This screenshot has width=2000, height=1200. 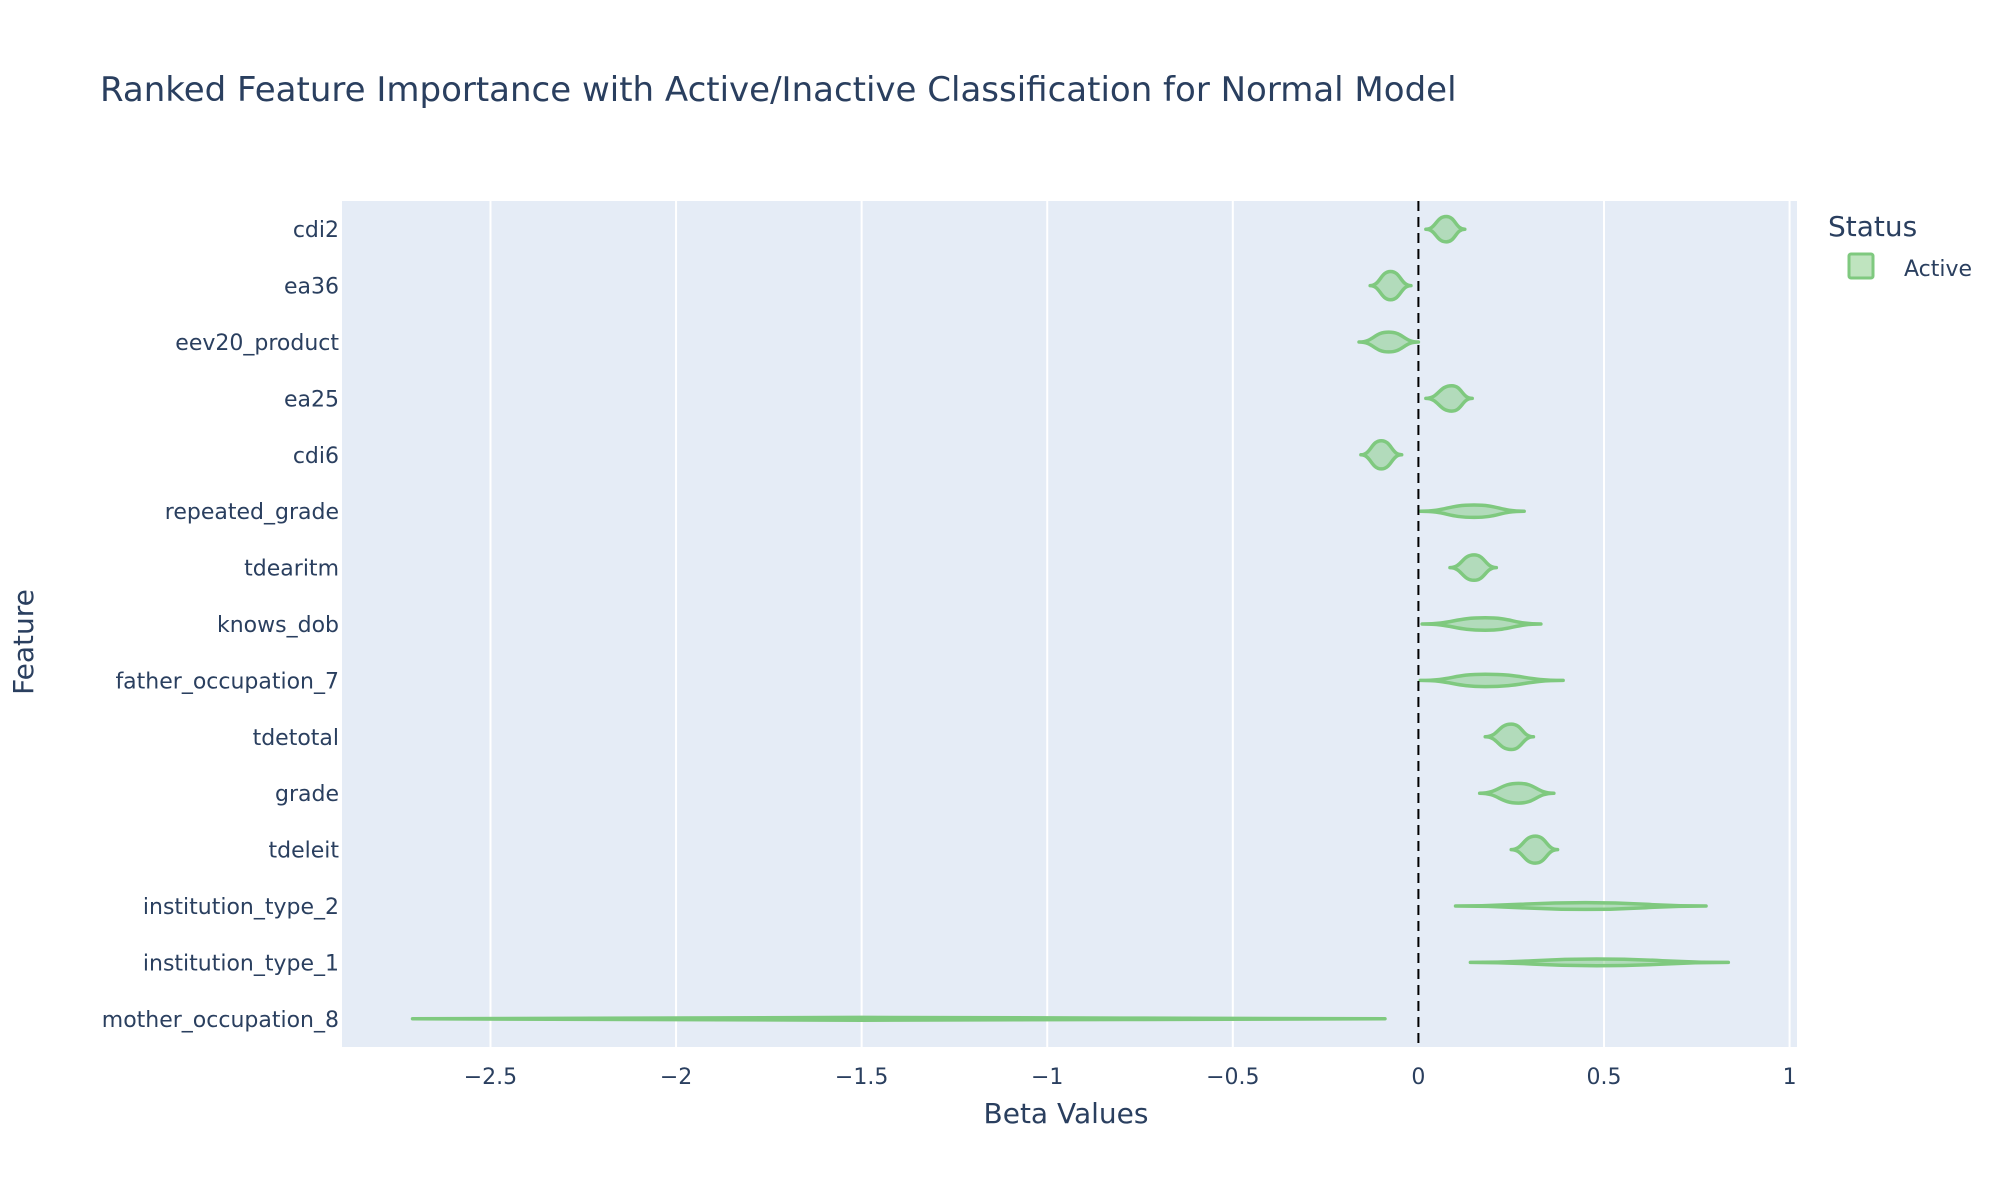 What do you see at coordinates (1900, 246) in the screenshot?
I see `legend: Status Active` at bounding box center [1900, 246].